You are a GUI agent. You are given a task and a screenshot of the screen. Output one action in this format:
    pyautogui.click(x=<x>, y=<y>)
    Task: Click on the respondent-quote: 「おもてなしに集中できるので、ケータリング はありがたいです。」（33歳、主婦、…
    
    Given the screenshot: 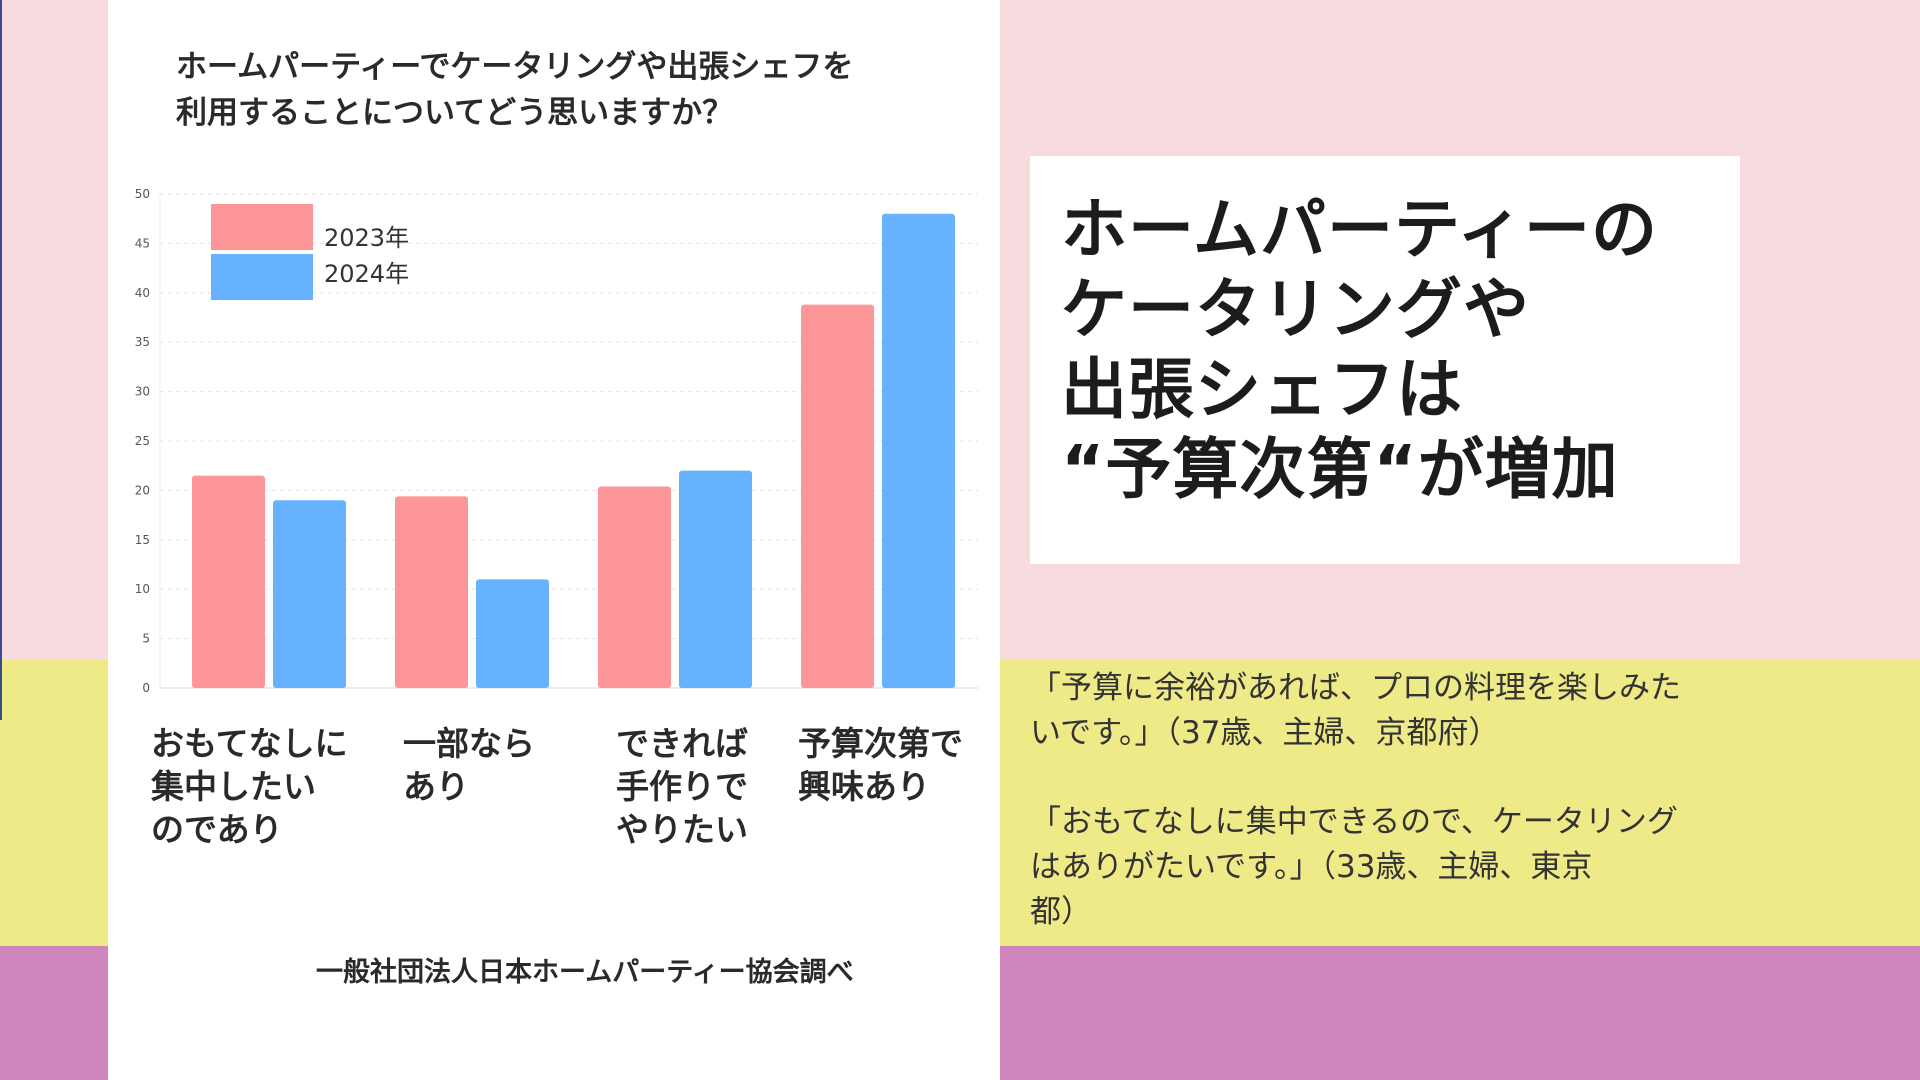 What is the action you would take?
    pyautogui.click(x=1354, y=867)
    